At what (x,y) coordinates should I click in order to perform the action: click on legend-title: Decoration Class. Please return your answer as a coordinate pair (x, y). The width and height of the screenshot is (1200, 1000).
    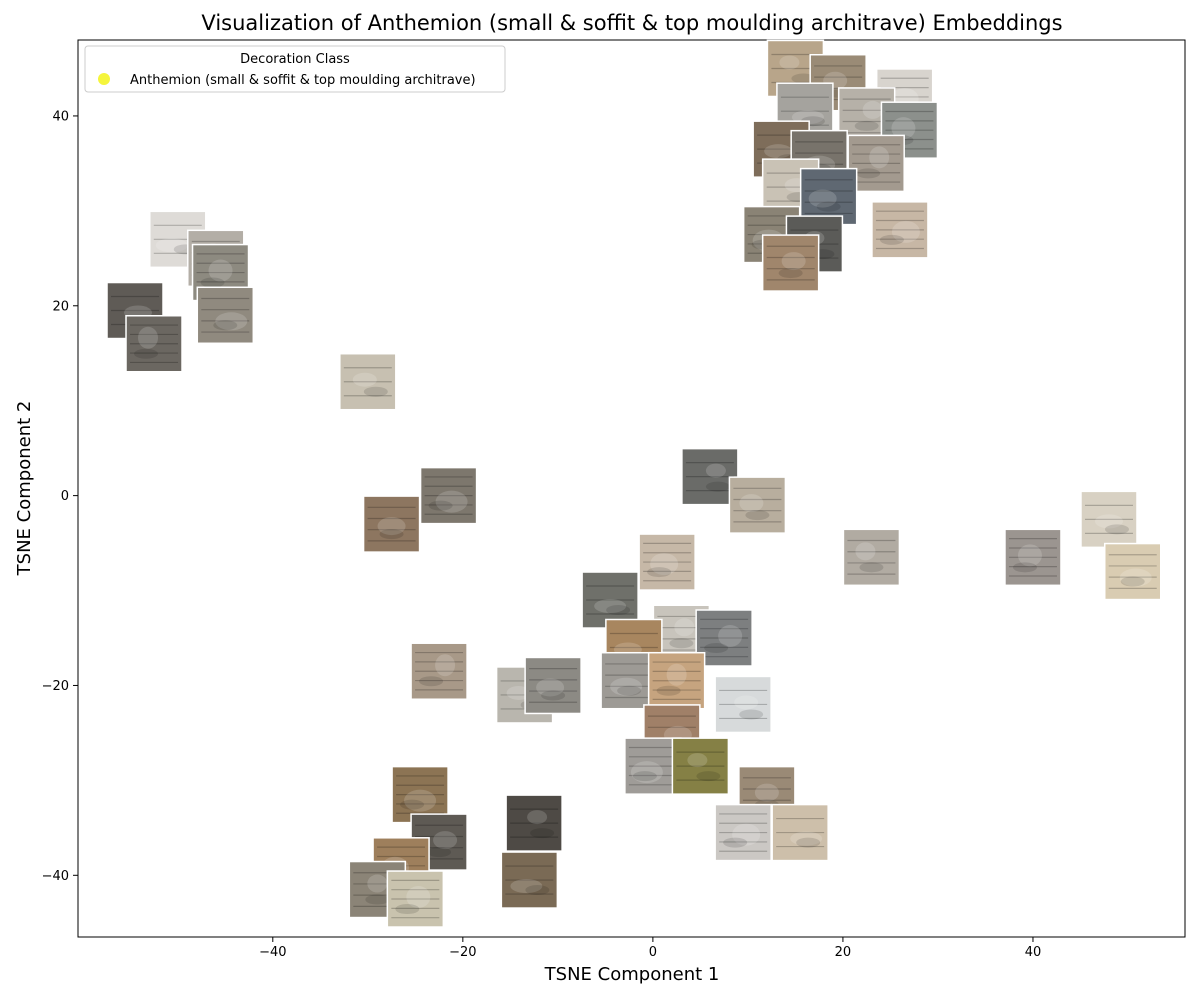
    Looking at the image, I should click on (295, 59).